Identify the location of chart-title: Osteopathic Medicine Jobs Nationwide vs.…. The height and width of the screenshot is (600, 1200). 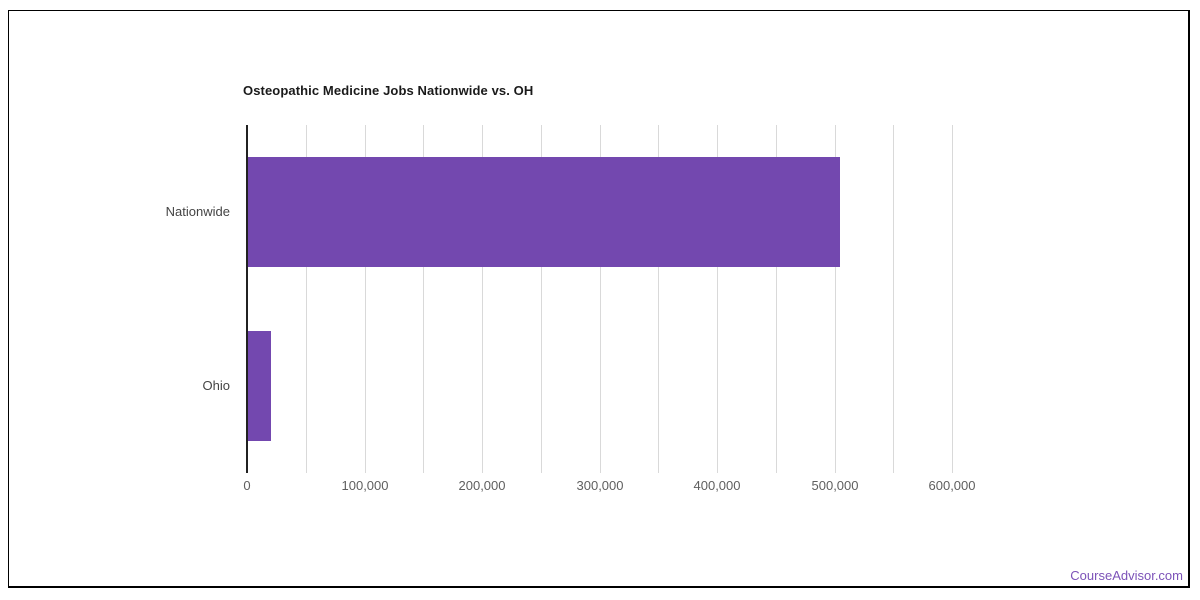
(388, 90).